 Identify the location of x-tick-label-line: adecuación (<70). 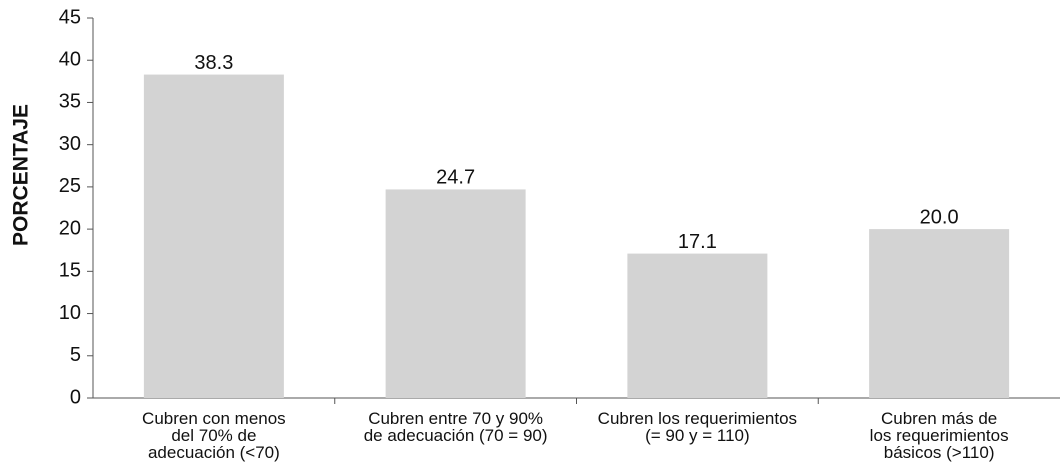
(214, 452).